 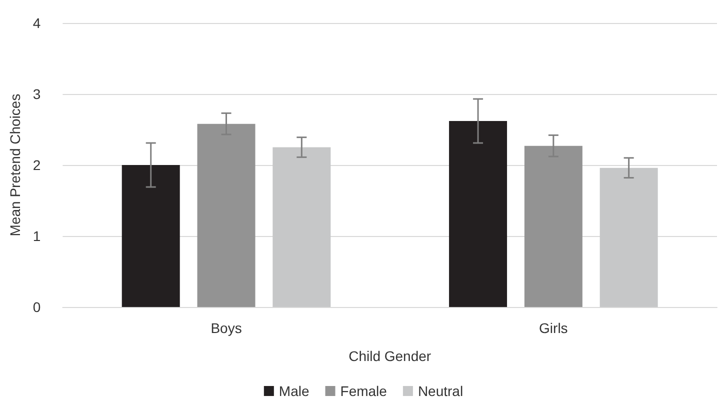 What do you see at coordinates (364, 391) in the screenshot?
I see `legend-label: Female` at bounding box center [364, 391].